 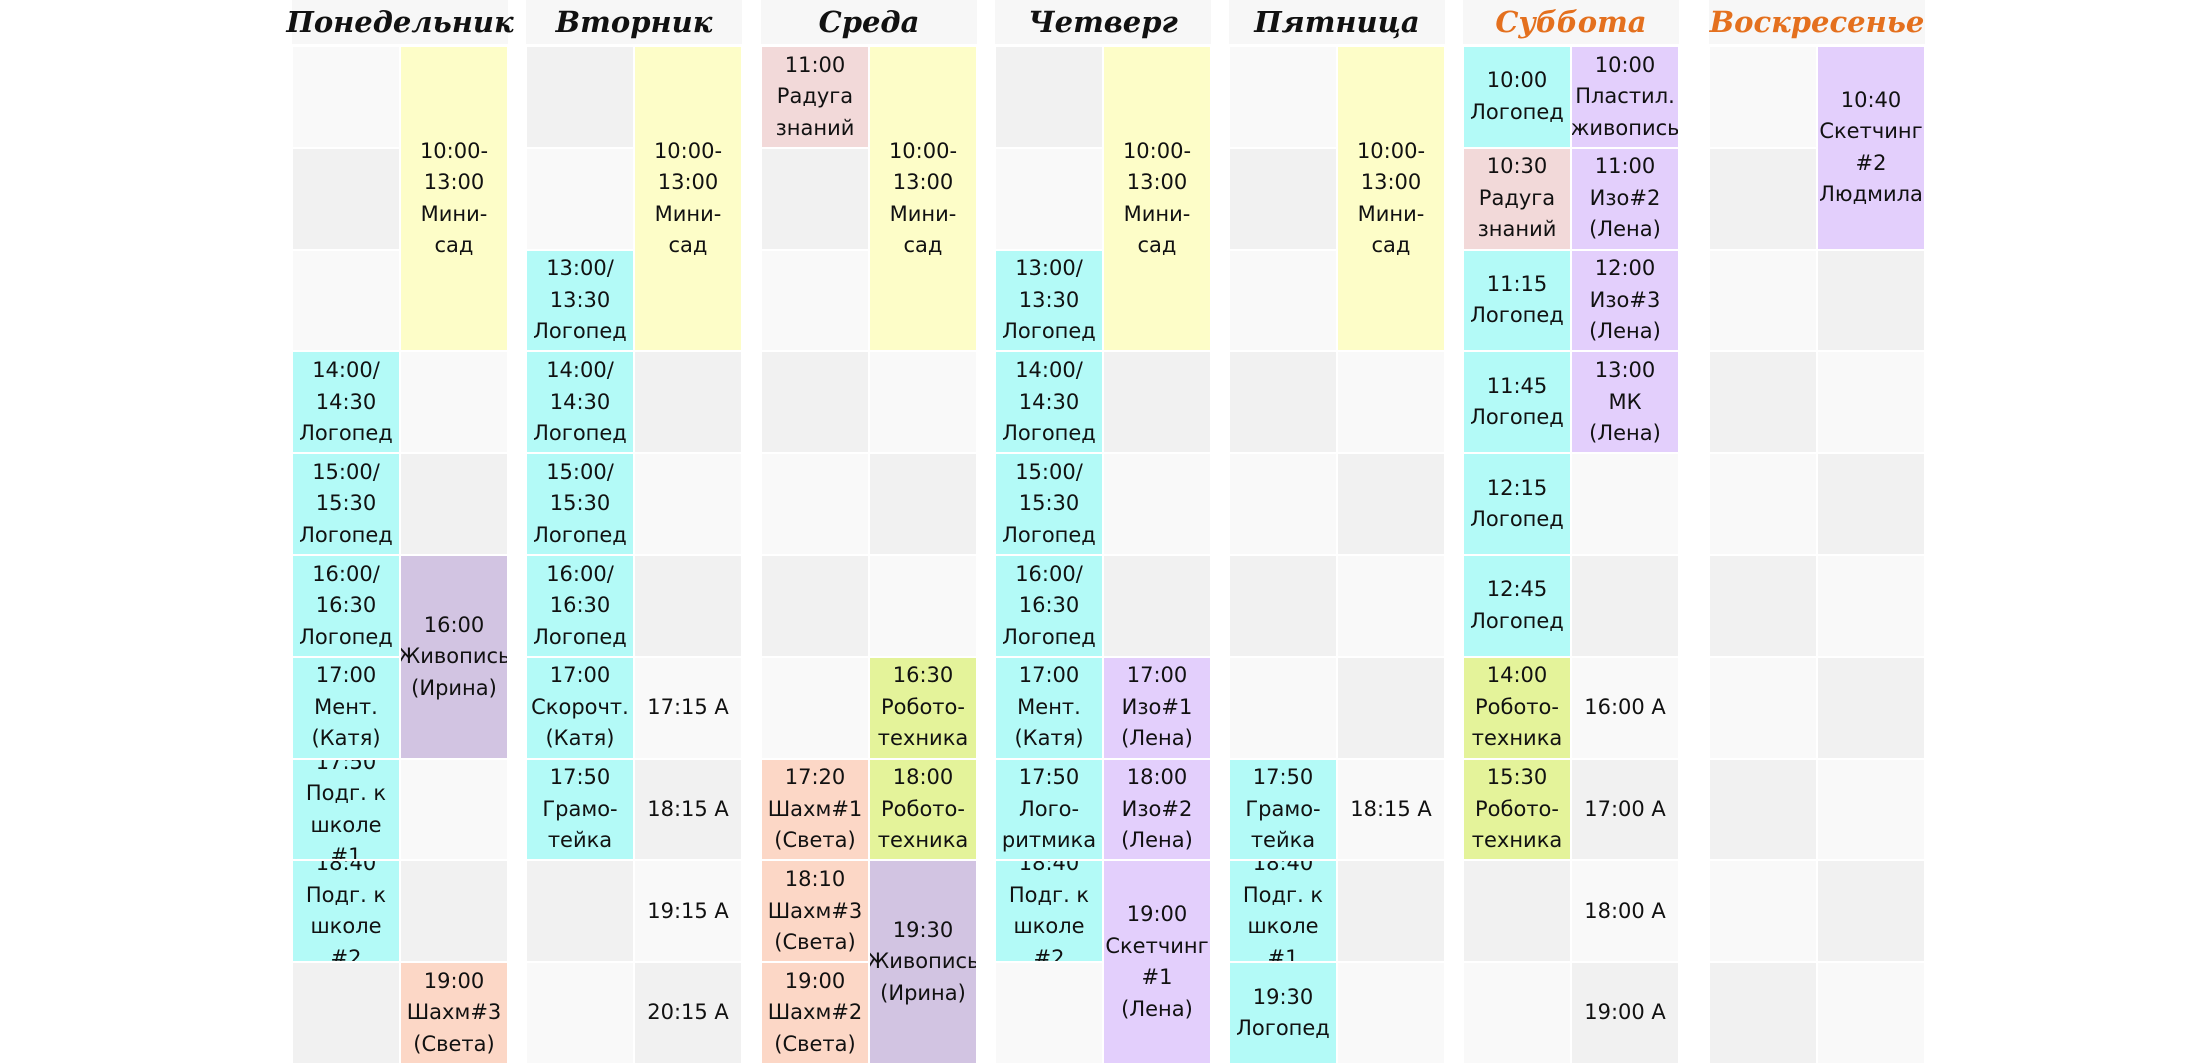 I want to click on schedule-cell: 19:15 А, so click(x=688, y=910).